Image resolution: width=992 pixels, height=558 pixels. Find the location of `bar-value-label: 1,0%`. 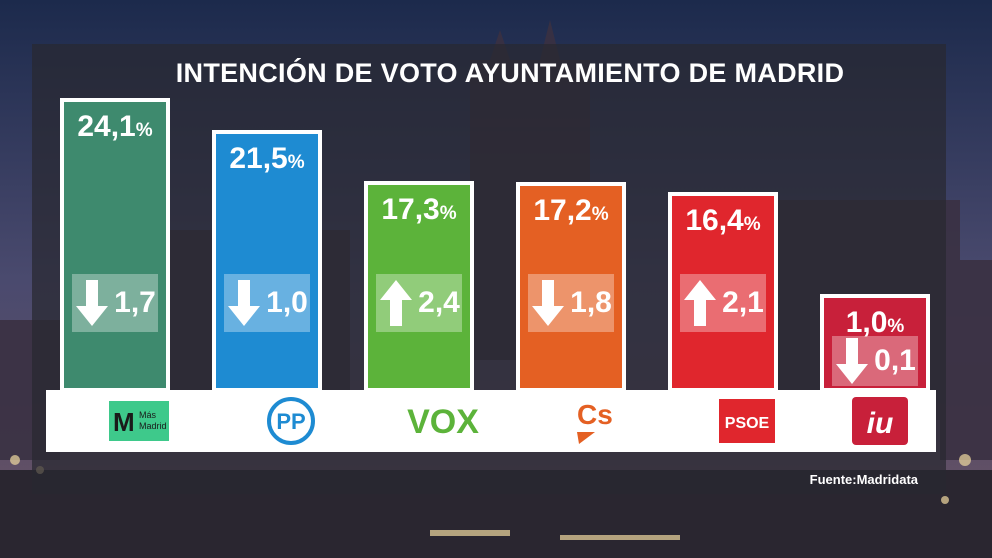

bar-value-label: 1,0% is located at coordinates (875, 325).